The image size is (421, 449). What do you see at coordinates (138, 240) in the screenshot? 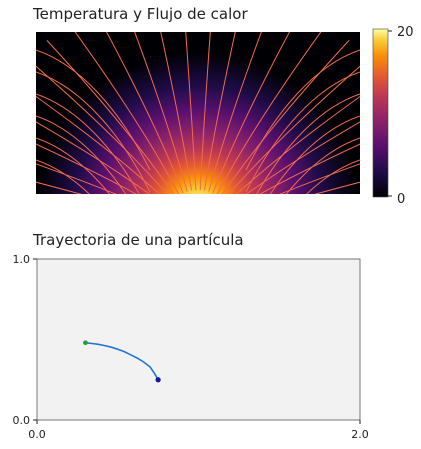
I see `trajectory-title: Trayectoria de una partícula` at bounding box center [138, 240].